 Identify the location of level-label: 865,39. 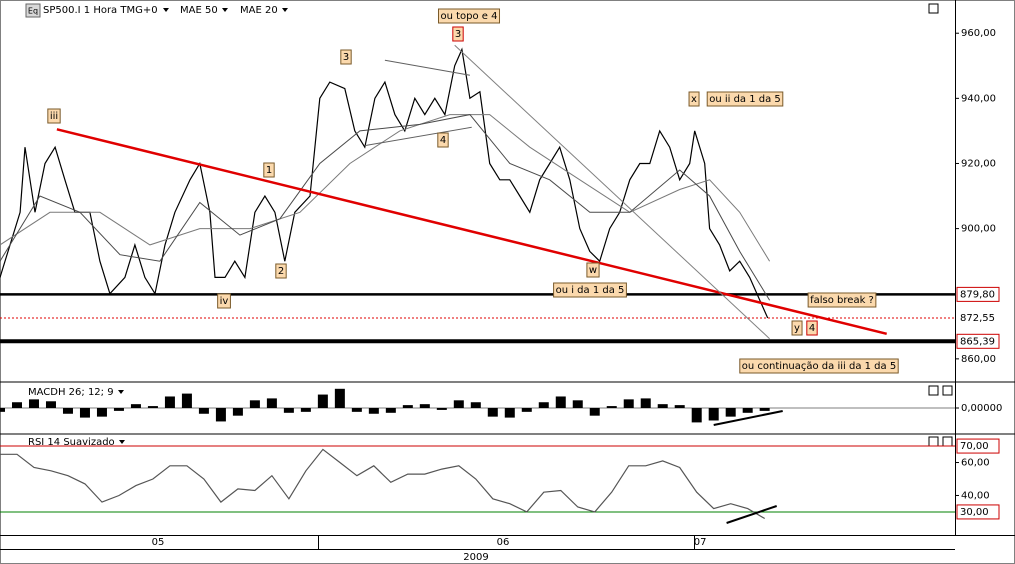
(977, 341).